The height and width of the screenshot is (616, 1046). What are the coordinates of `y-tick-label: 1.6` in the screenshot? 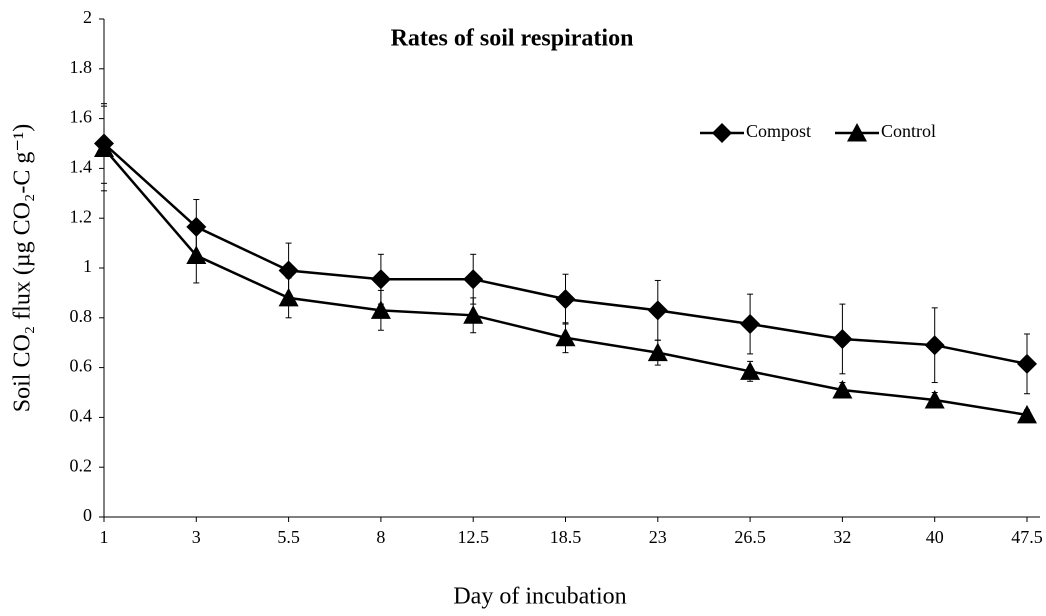 It's located at (81, 117).